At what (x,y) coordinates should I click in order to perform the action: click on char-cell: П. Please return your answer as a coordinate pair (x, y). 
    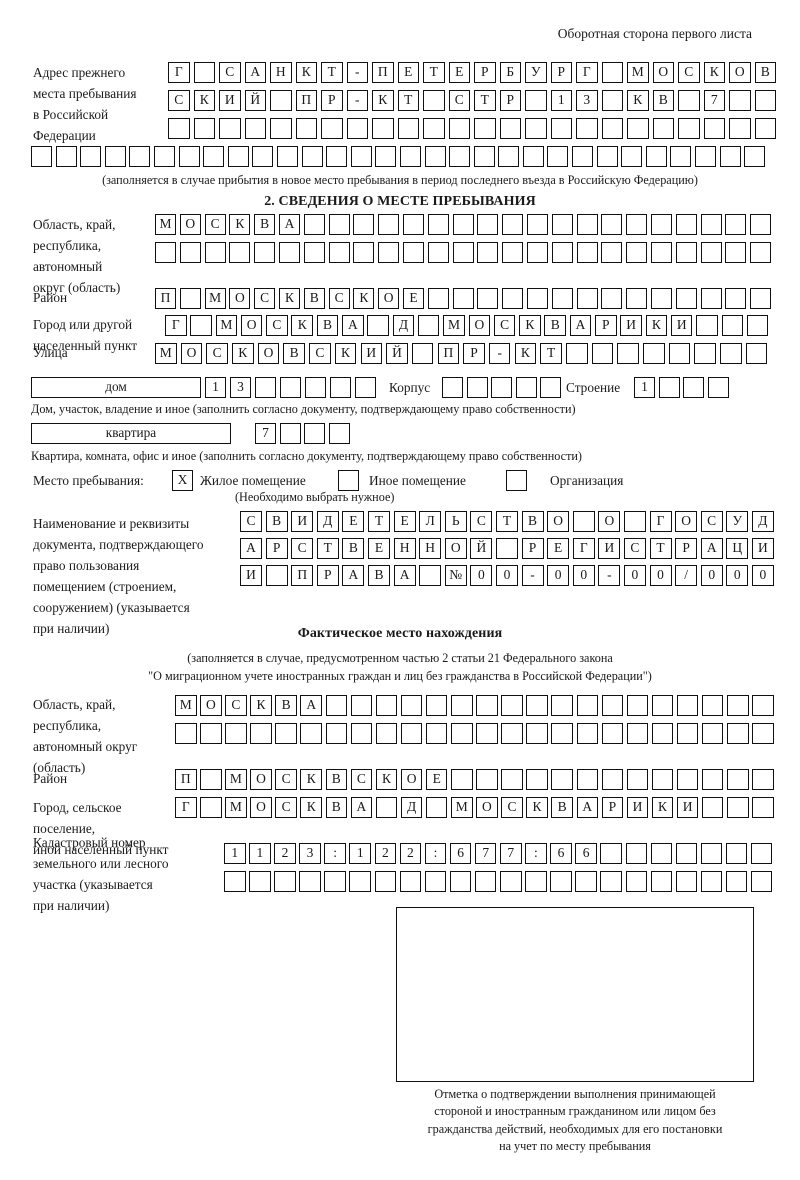
    Looking at the image, I should click on (306, 100).